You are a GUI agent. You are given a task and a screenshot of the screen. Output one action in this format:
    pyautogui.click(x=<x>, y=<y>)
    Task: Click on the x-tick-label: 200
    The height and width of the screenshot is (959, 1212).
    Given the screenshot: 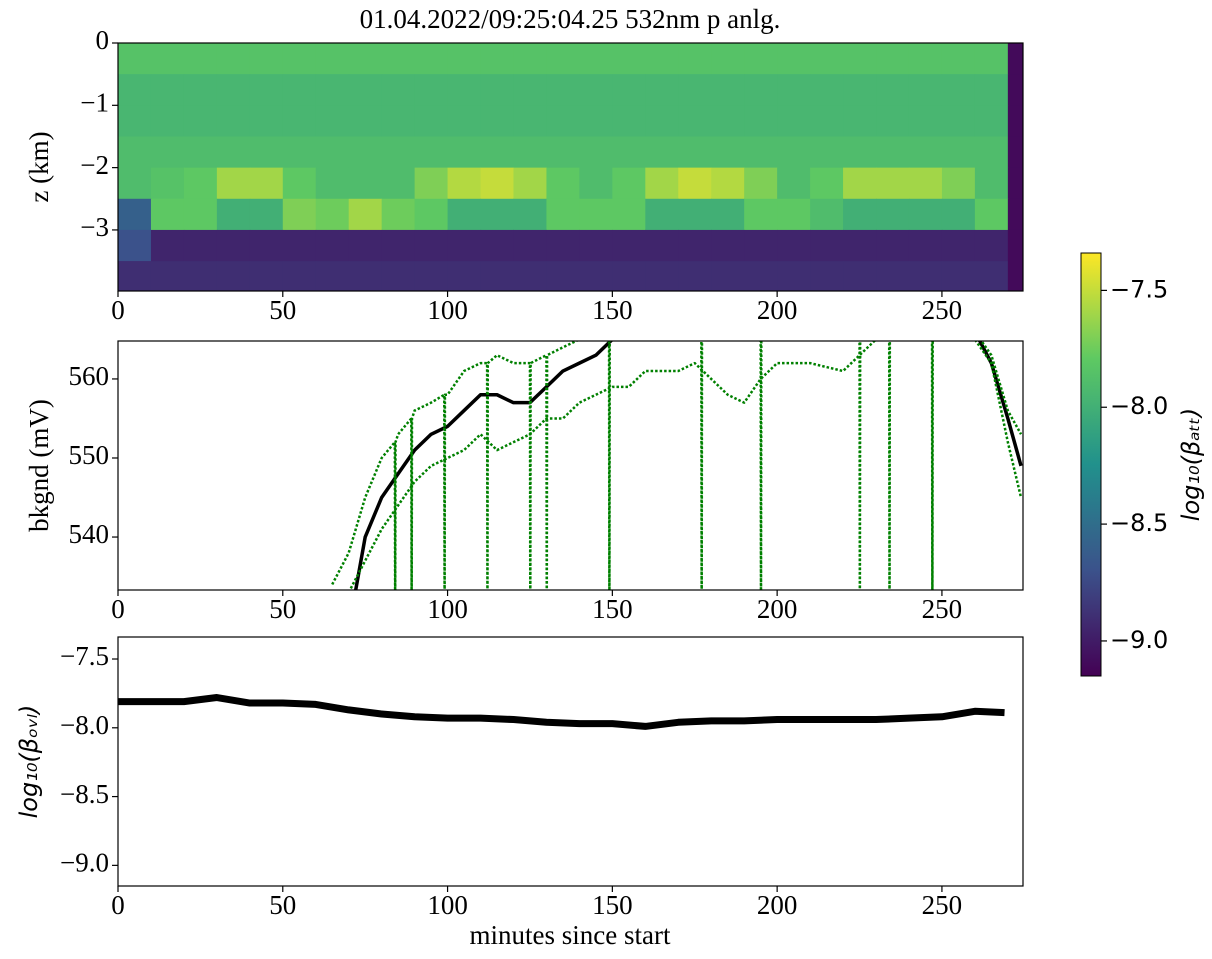 What is the action you would take?
    pyautogui.click(x=777, y=905)
    